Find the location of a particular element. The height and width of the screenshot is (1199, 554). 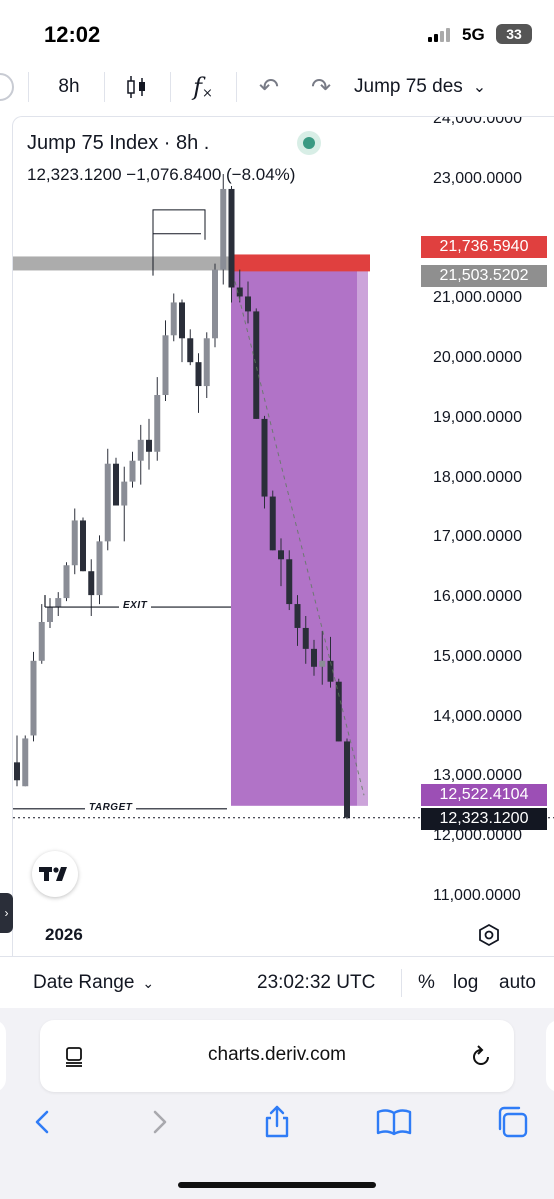

cellular-signal-icon is located at coordinates (442, 35).